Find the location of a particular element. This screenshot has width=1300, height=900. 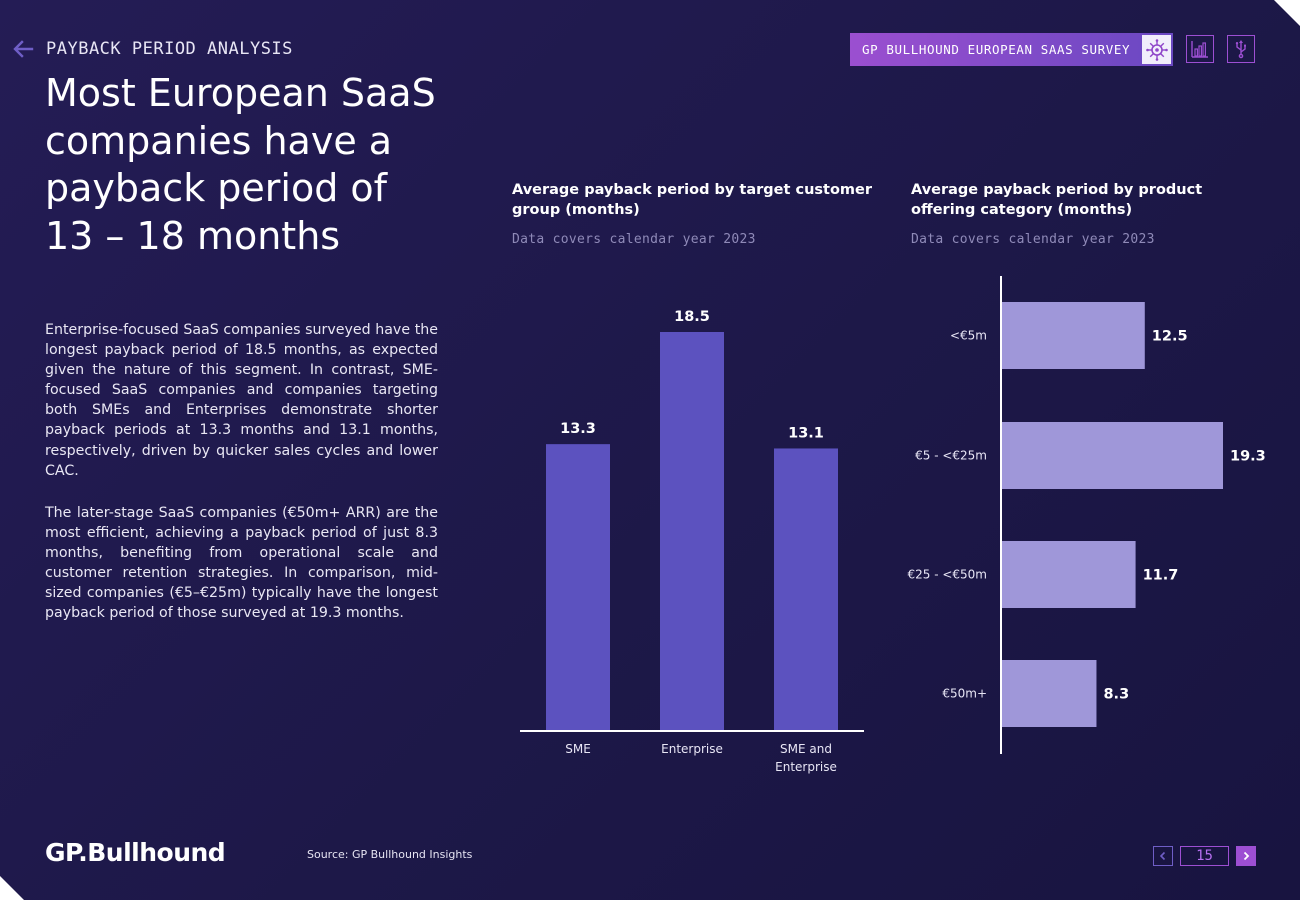

data-label: 19.3 is located at coordinates (1248, 457).